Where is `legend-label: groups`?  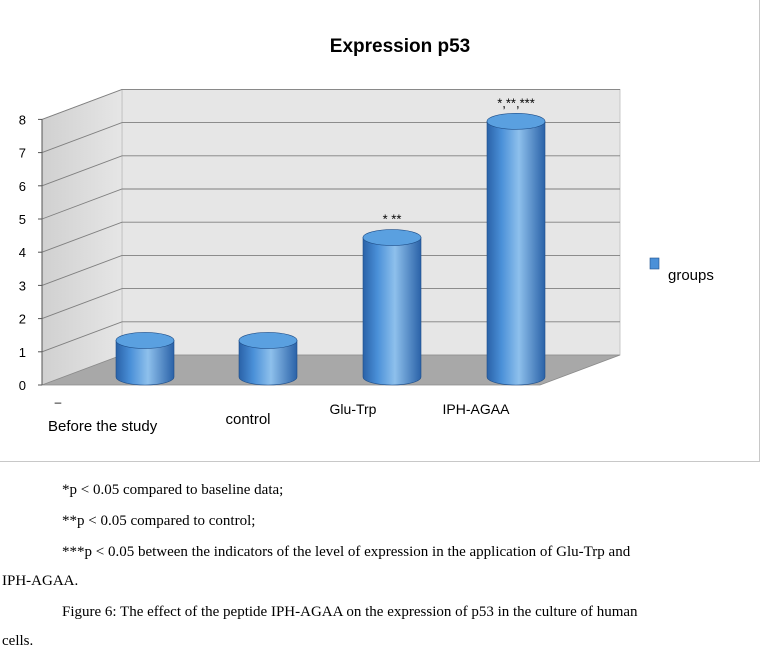
legend-label: groups is located at coordinates (691, 275).